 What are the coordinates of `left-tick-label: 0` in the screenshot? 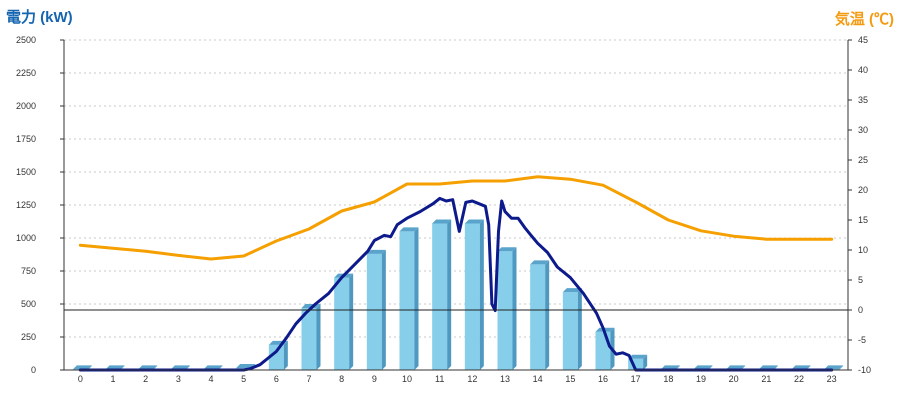 It's located at (33, 370).